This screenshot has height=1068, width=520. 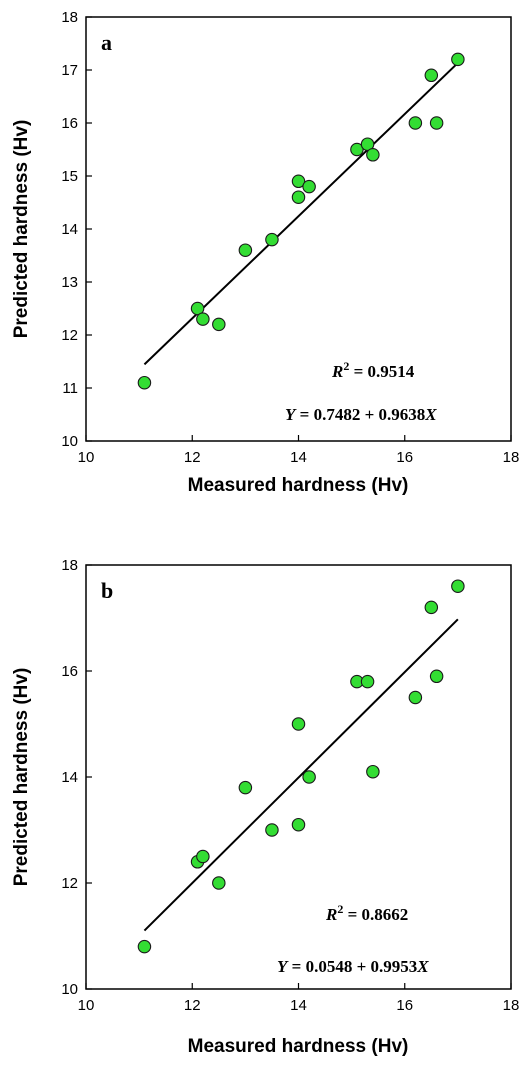 What do you see at coordinates (70, 388) in the screenshot?
I see `y-tick-label: 11` at bounding box center [70, 388].